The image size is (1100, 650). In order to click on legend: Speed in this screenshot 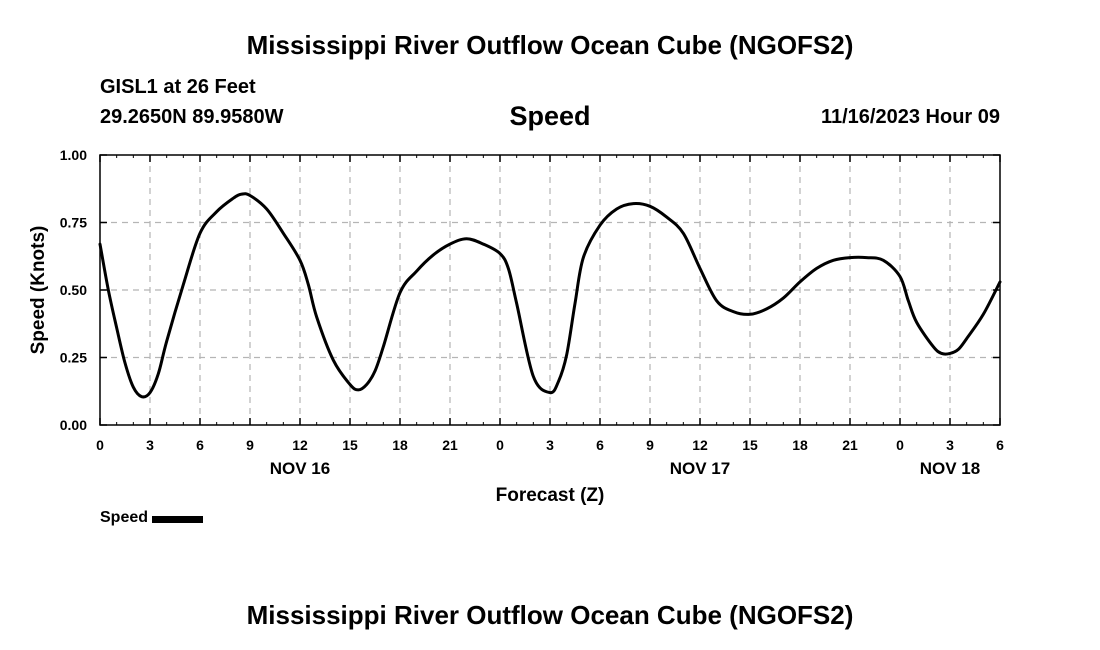, I will do `click(152, 518)`.